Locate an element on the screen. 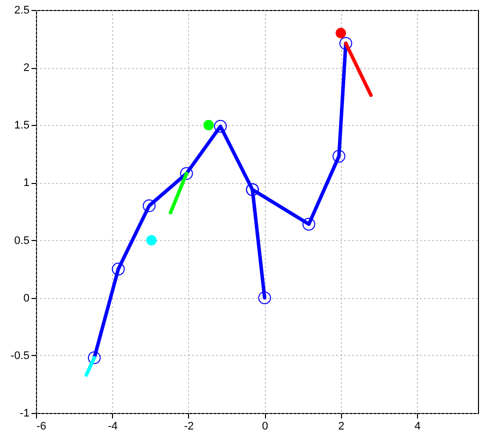 The height and width of the screenshot is (435, 488). y-tick-label: -0.5 is located at coordinates (20, 356).